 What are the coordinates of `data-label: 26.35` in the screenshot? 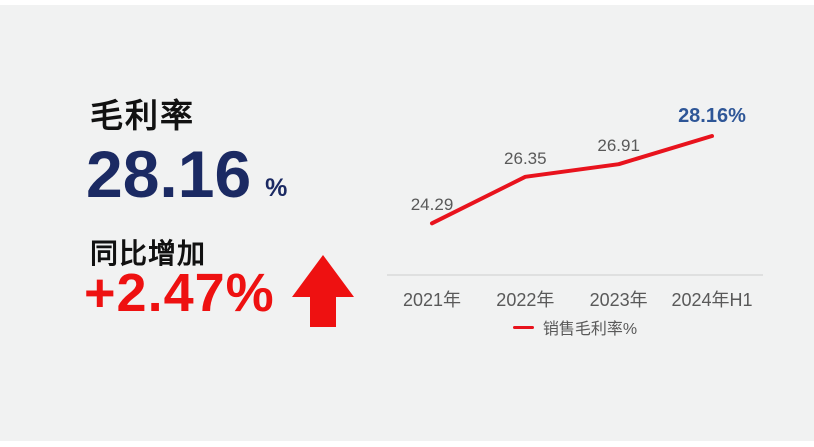 It's located at (525, 158).